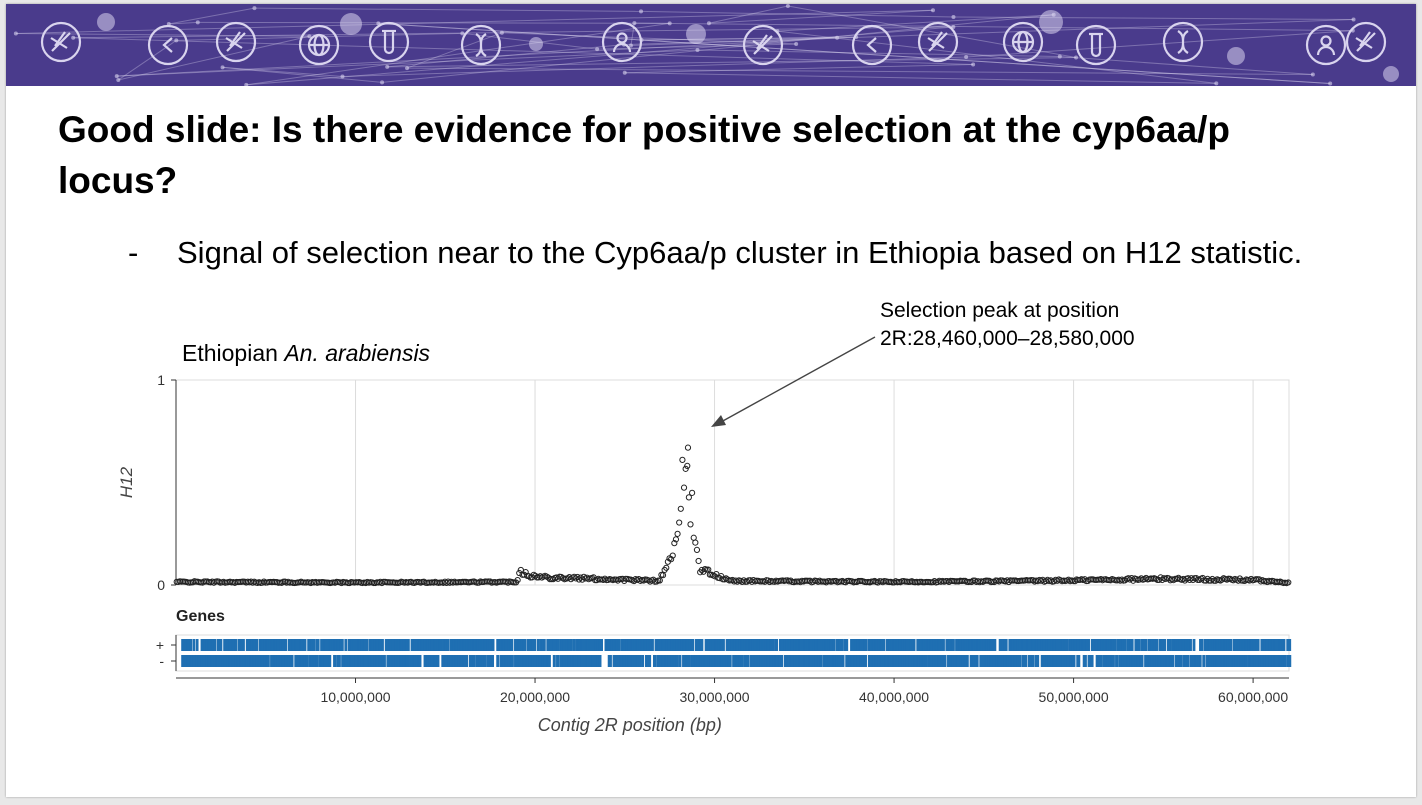 This screenshot has width=1422, height=805. What do you see at coordinates (732, 521) in the screenshot?
I see `h12-points` at bounding box center [732, 521].